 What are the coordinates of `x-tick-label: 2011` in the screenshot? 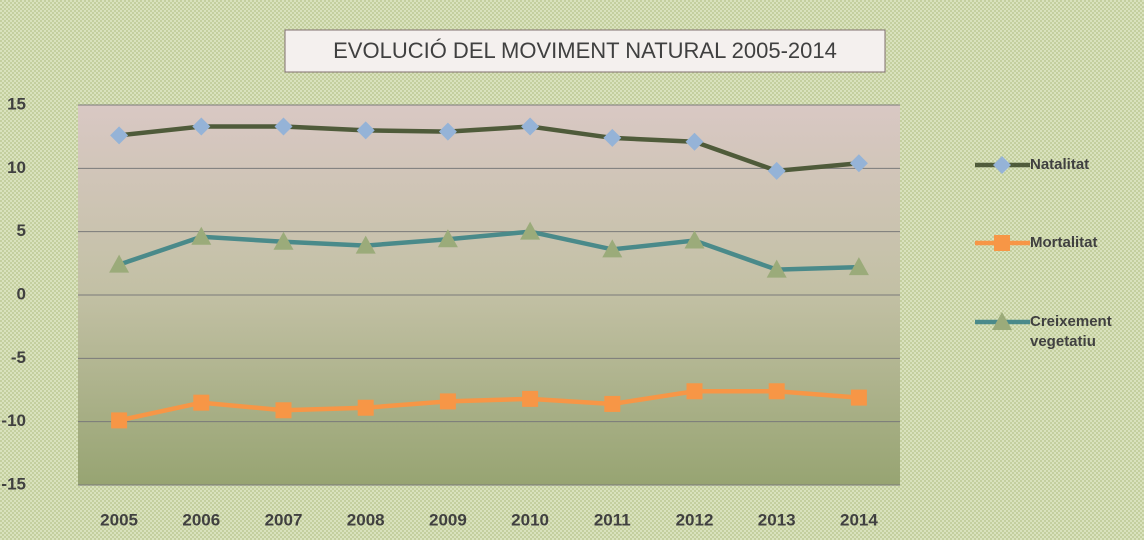 It's located at (612, 519).